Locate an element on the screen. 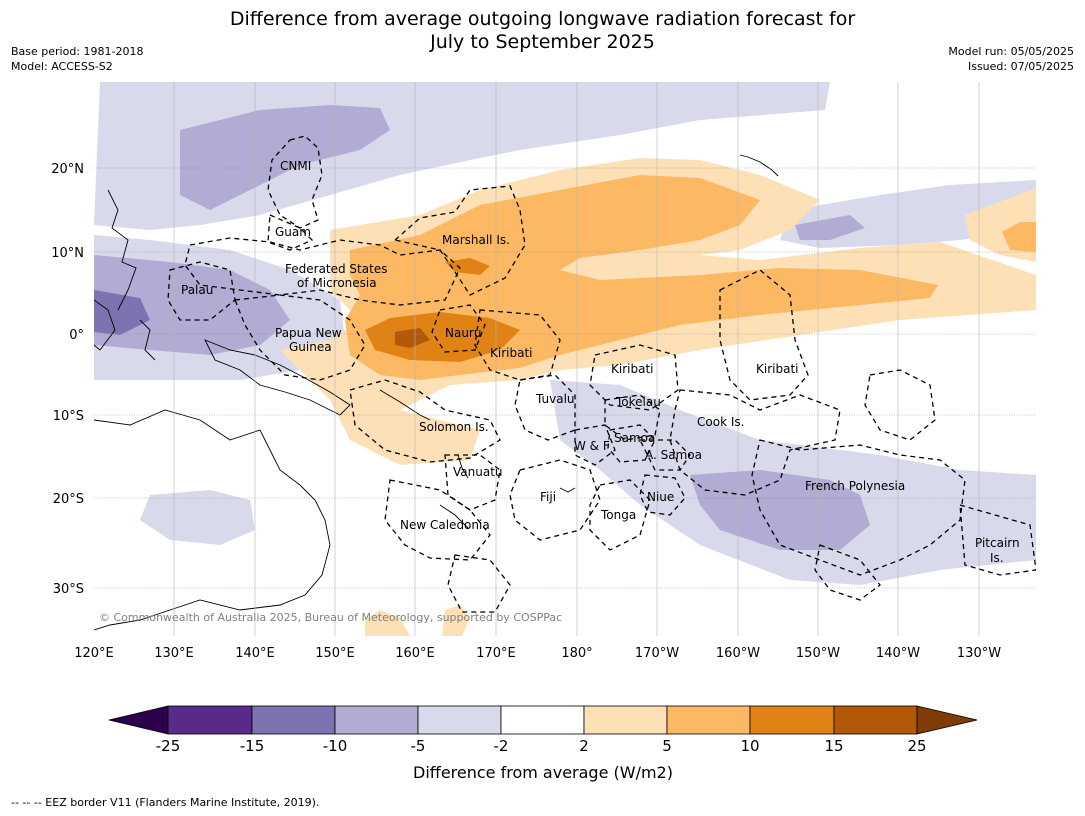  eez-south-extra is located at coordinates (847, 572).